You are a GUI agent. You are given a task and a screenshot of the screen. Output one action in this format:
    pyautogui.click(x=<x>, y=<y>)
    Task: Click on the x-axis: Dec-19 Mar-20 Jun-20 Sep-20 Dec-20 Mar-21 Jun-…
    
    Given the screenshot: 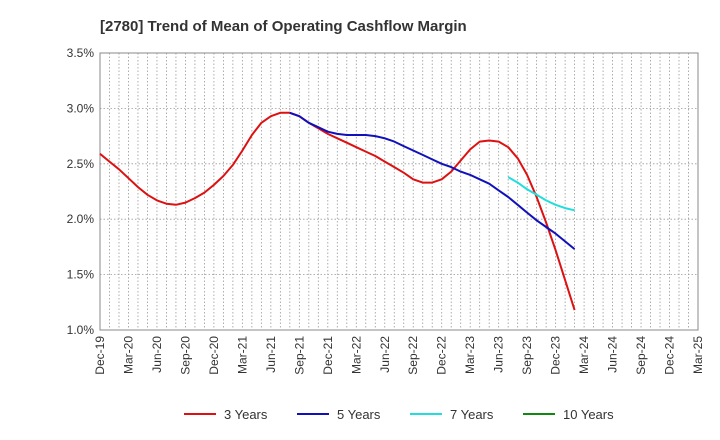 What is the action you would take?
    pyautogui.click(x=399, y=355)
    